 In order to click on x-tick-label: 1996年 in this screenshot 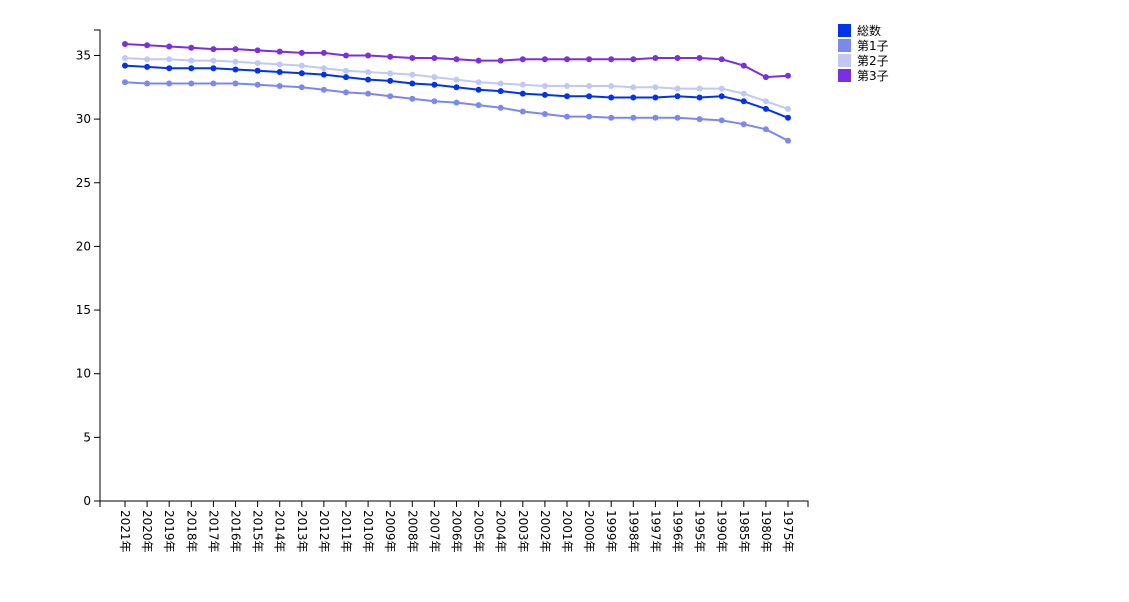, I will do `click(678, 531)`.